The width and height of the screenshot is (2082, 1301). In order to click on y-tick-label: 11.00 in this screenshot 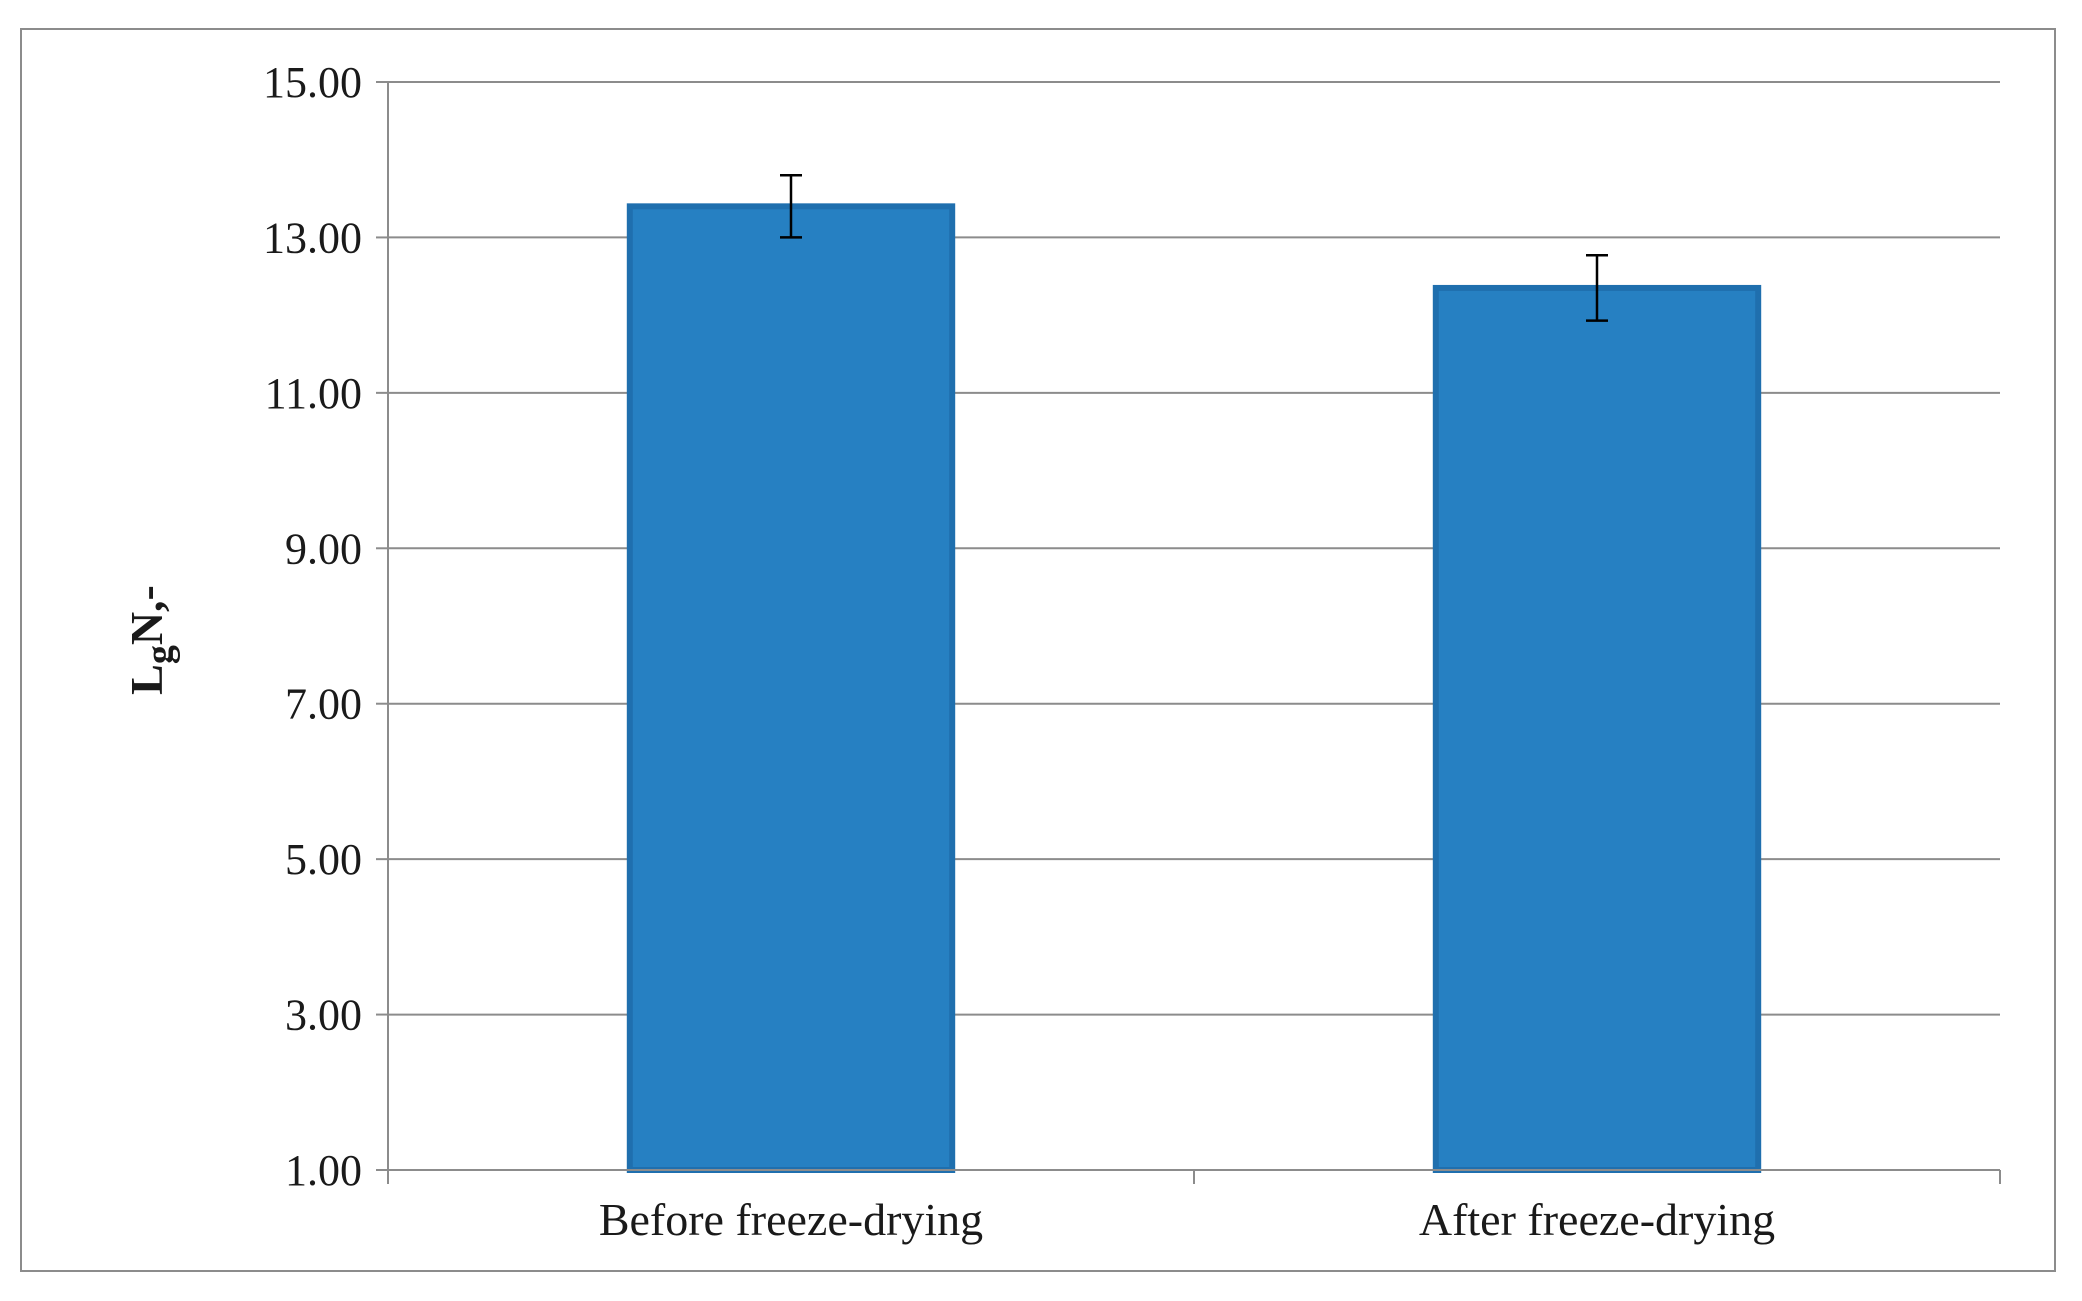, I will do `click(313, 393)`.